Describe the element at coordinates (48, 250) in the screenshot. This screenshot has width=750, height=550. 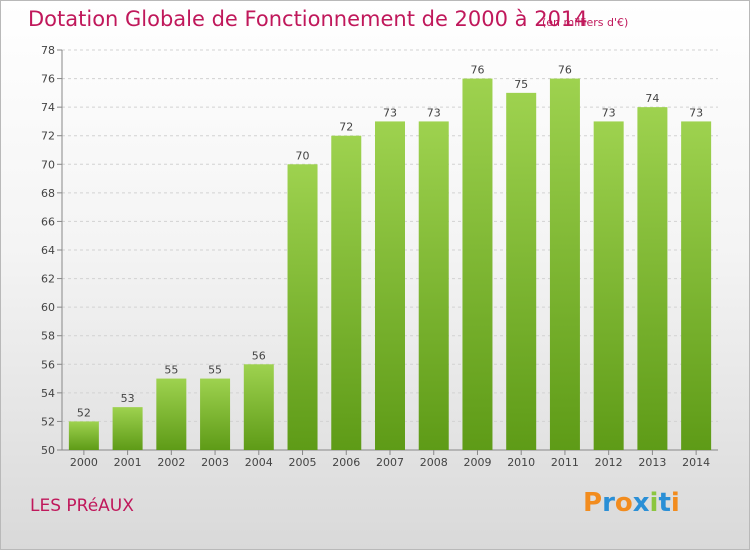
I see `y-tick-label: 64` at that location.